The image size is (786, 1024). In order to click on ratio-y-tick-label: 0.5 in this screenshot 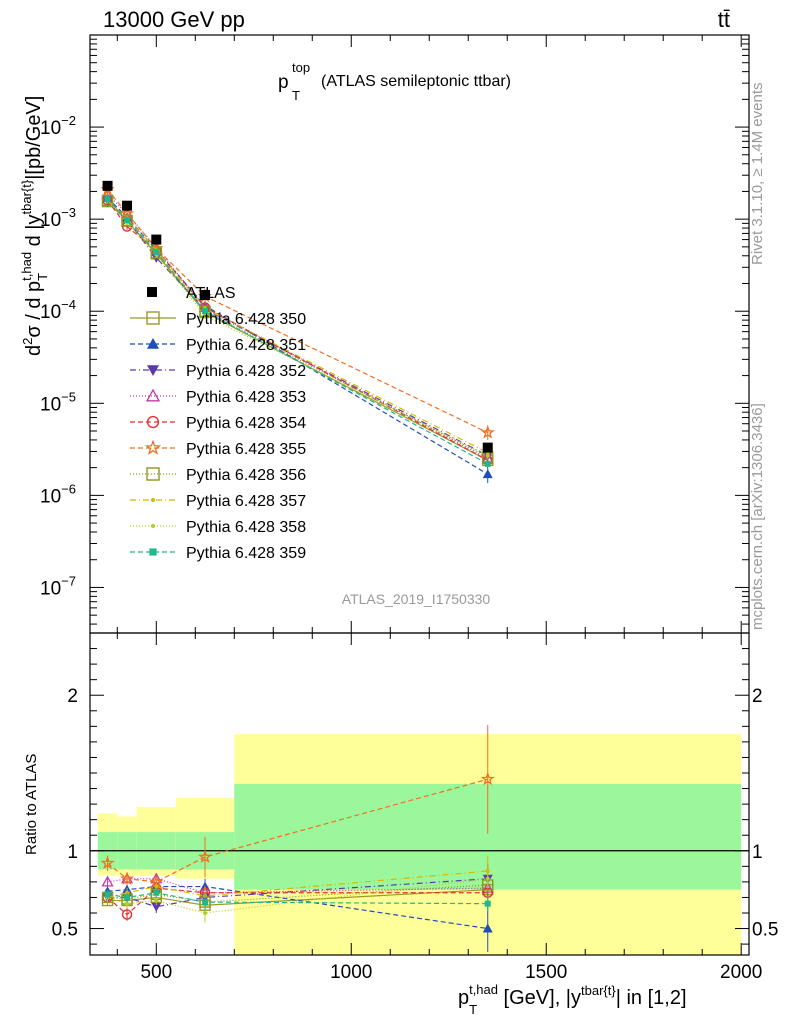, I will do `click(65, 930)`.